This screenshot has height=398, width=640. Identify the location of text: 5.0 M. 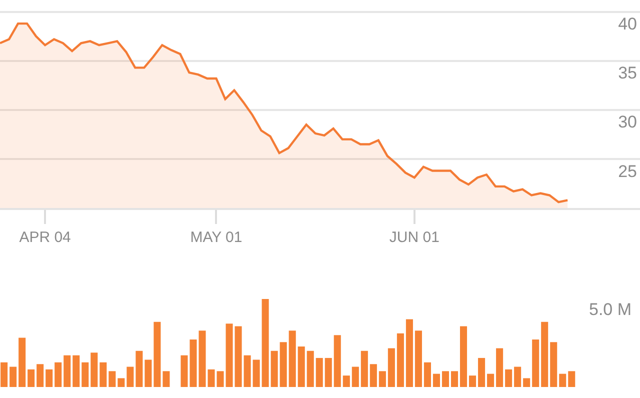
(610, 309).